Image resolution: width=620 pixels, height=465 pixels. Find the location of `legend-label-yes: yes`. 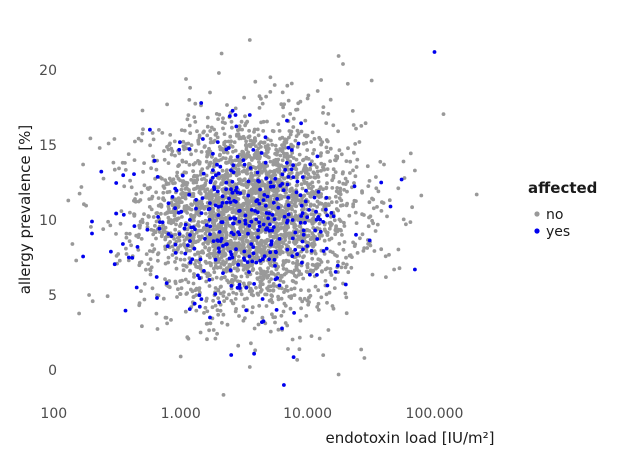

legend-label-yes: yes is located at coordinates (558, 232).